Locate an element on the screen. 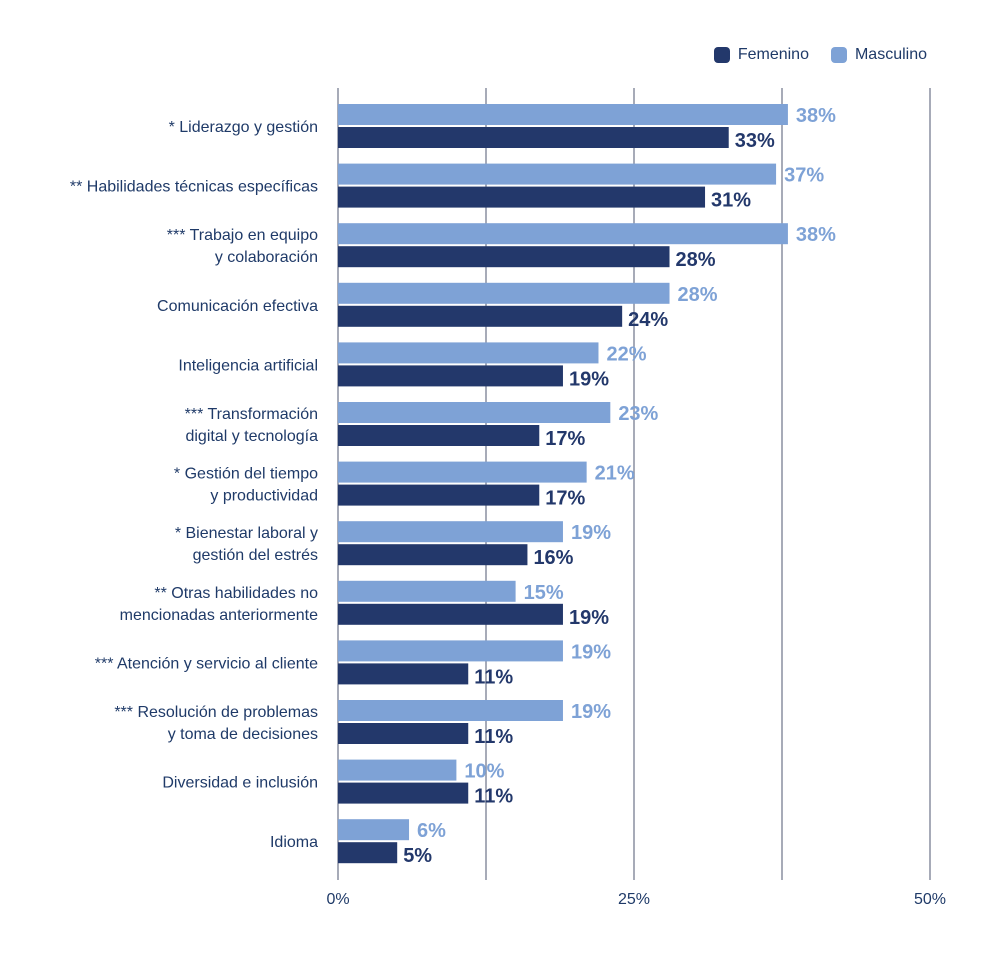  legend: Femenino Masculino is located at coordinates (820, 55).